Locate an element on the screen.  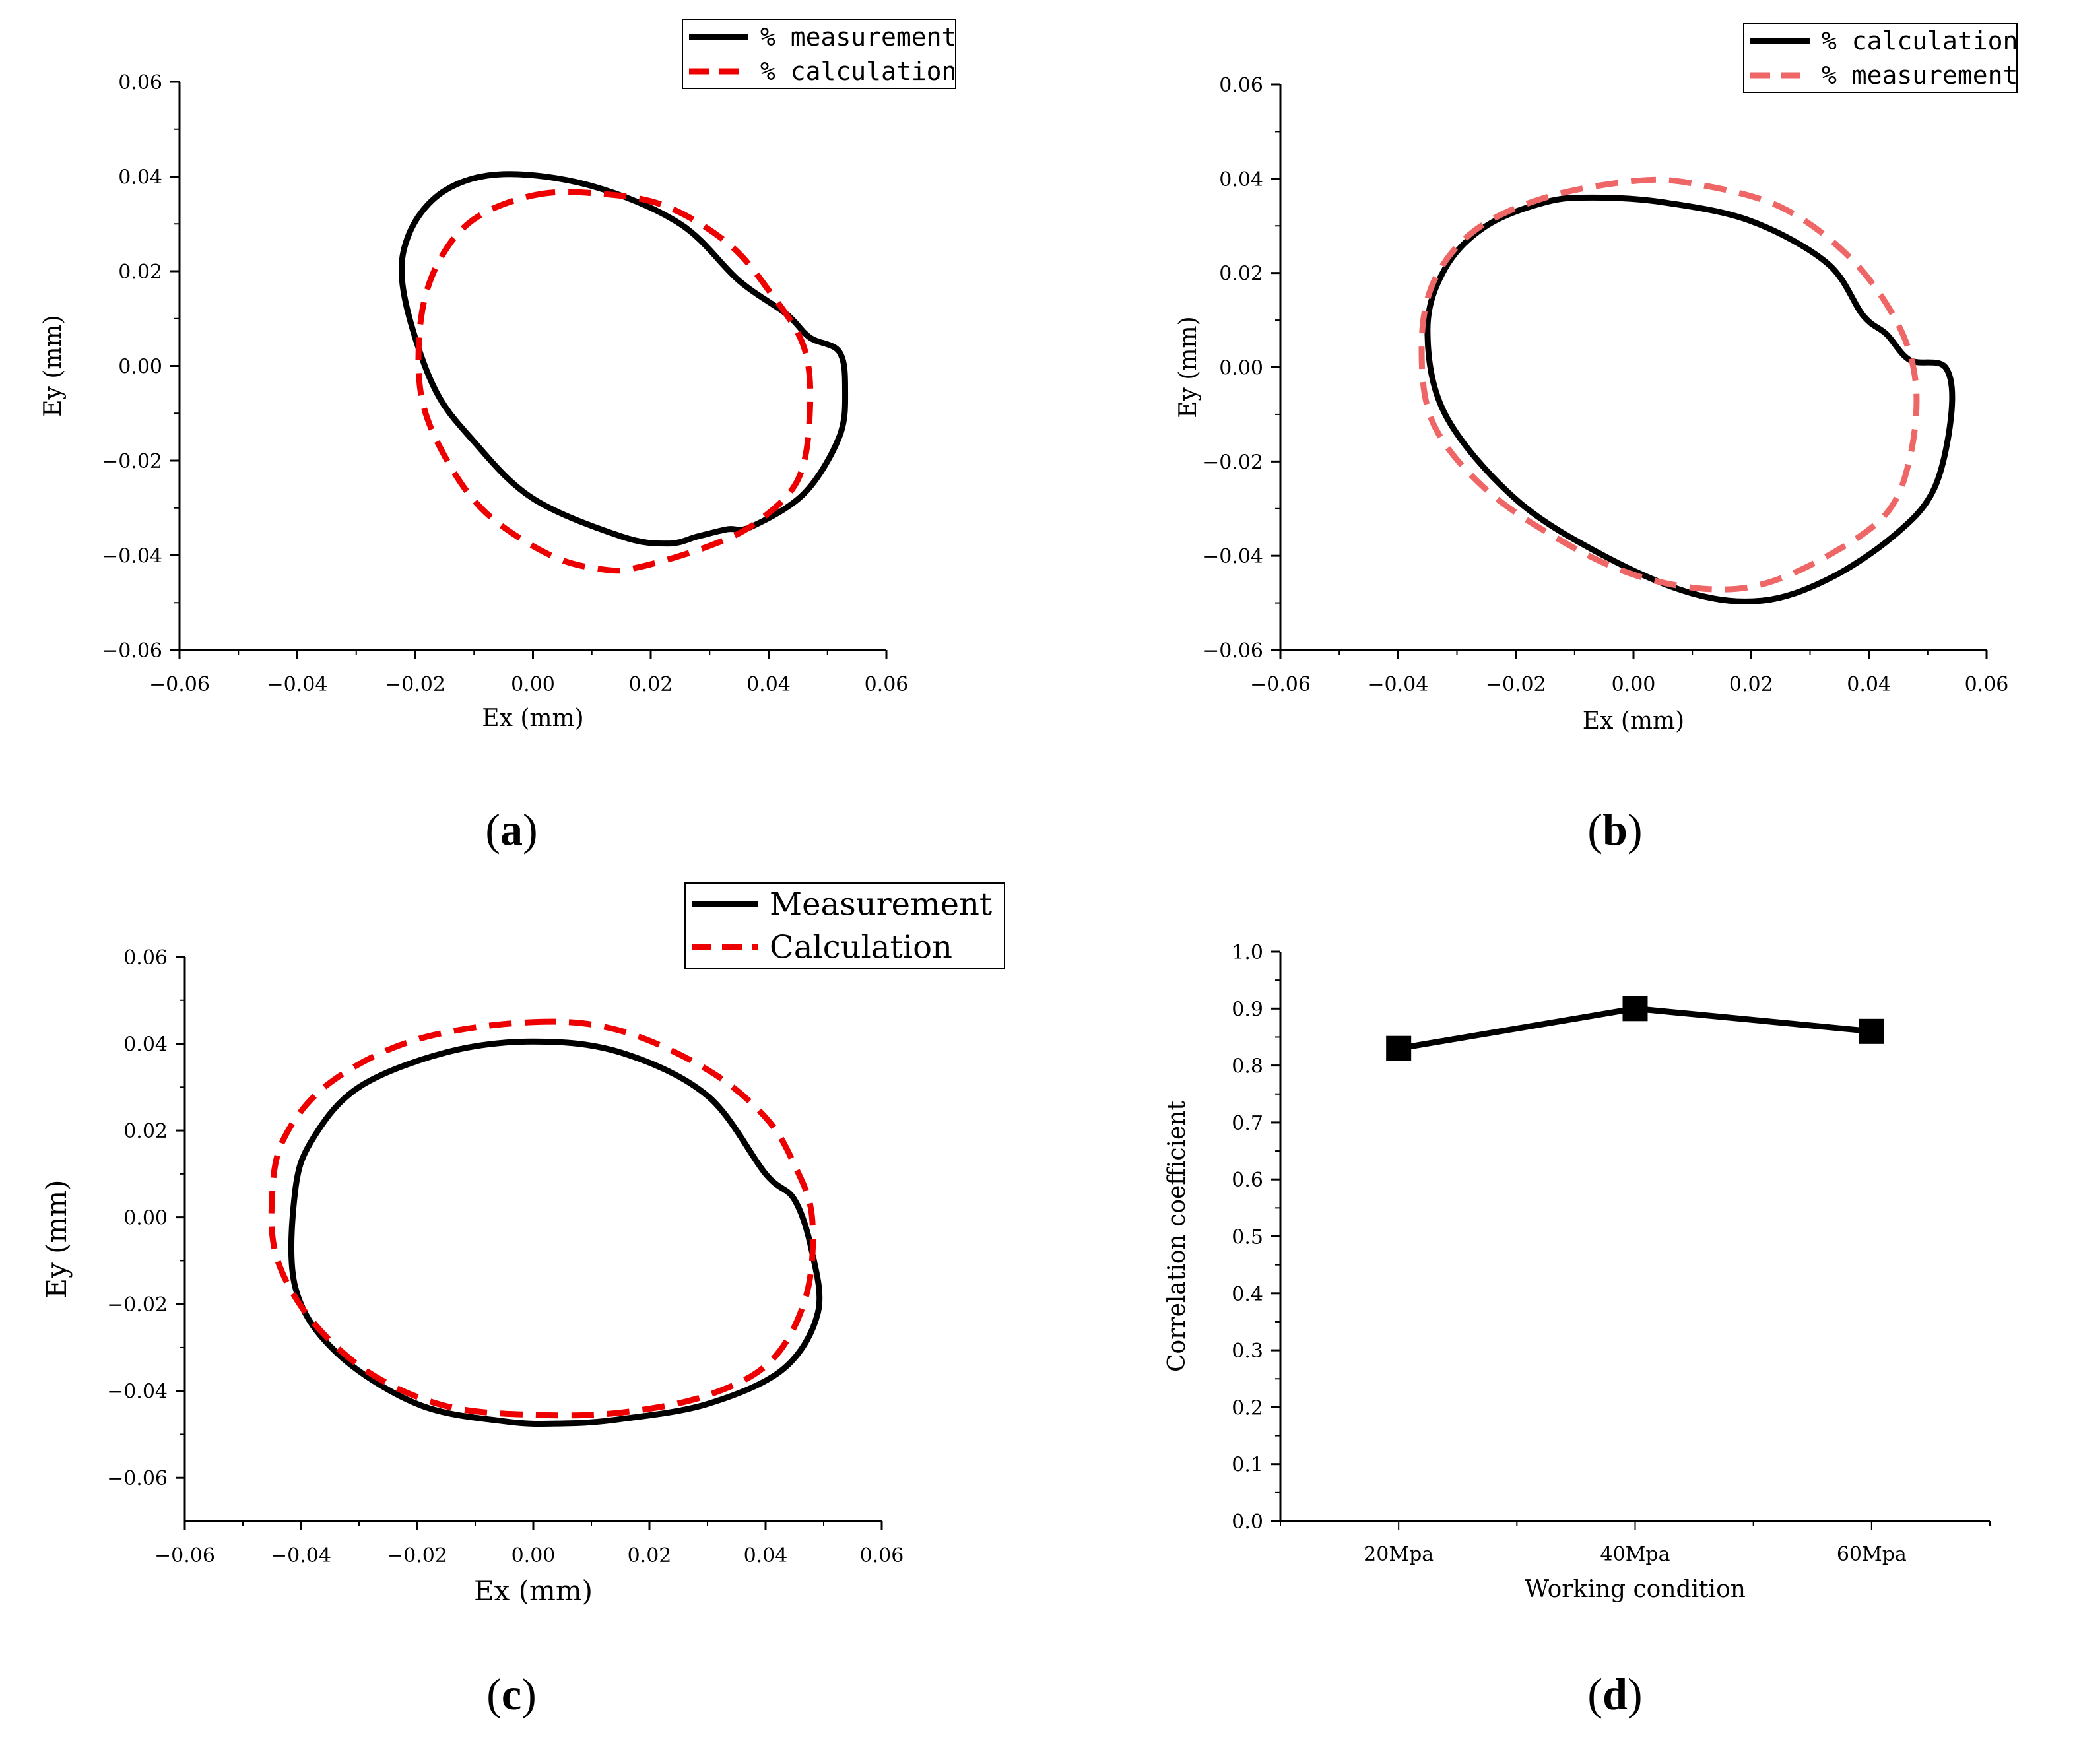
y-tick-label: 0.3 is located at coordinates (1248, 1351).